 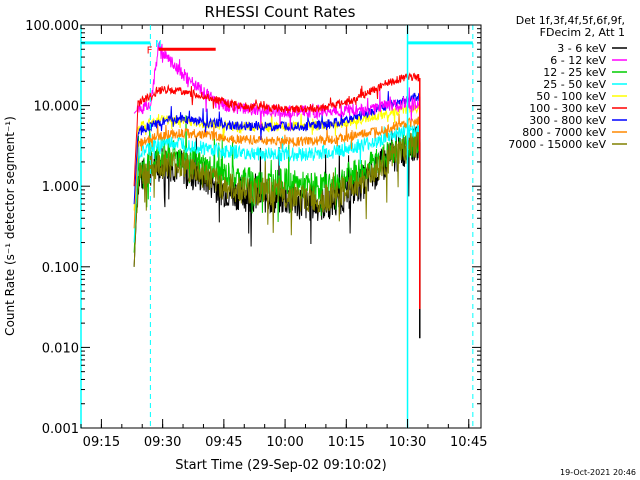 What do you see at coordinates (158, 44) in the screenshot?
I see `night-label: N` at bounding box center [158, 44].